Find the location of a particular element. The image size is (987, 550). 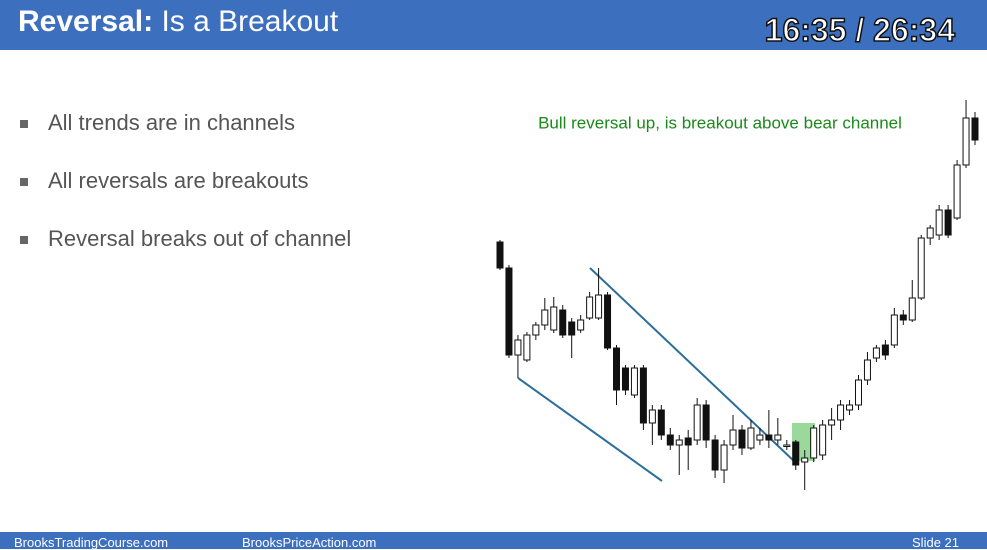

header: Reversal: Is a Breakout 16:35 / 26:34 is located at coordinates (493, 25).